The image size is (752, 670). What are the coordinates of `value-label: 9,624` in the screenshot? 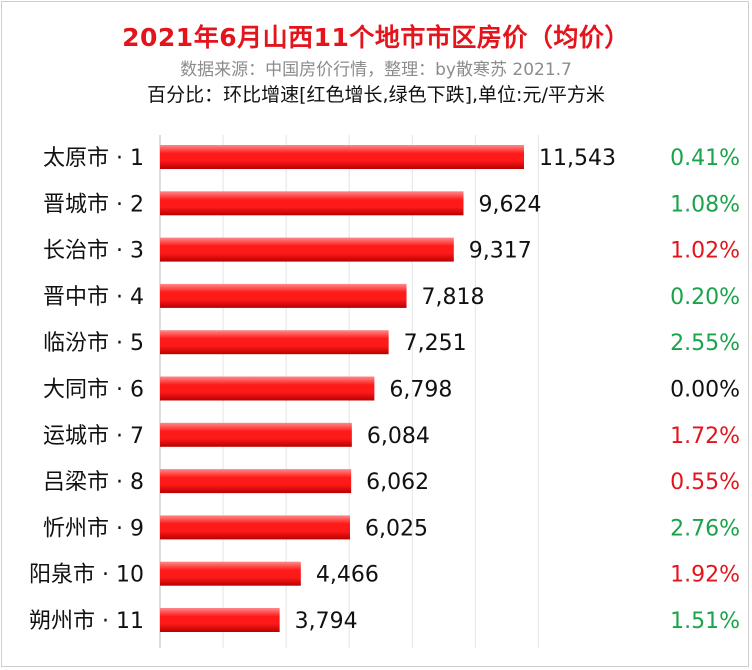 It's located at (509, 204).